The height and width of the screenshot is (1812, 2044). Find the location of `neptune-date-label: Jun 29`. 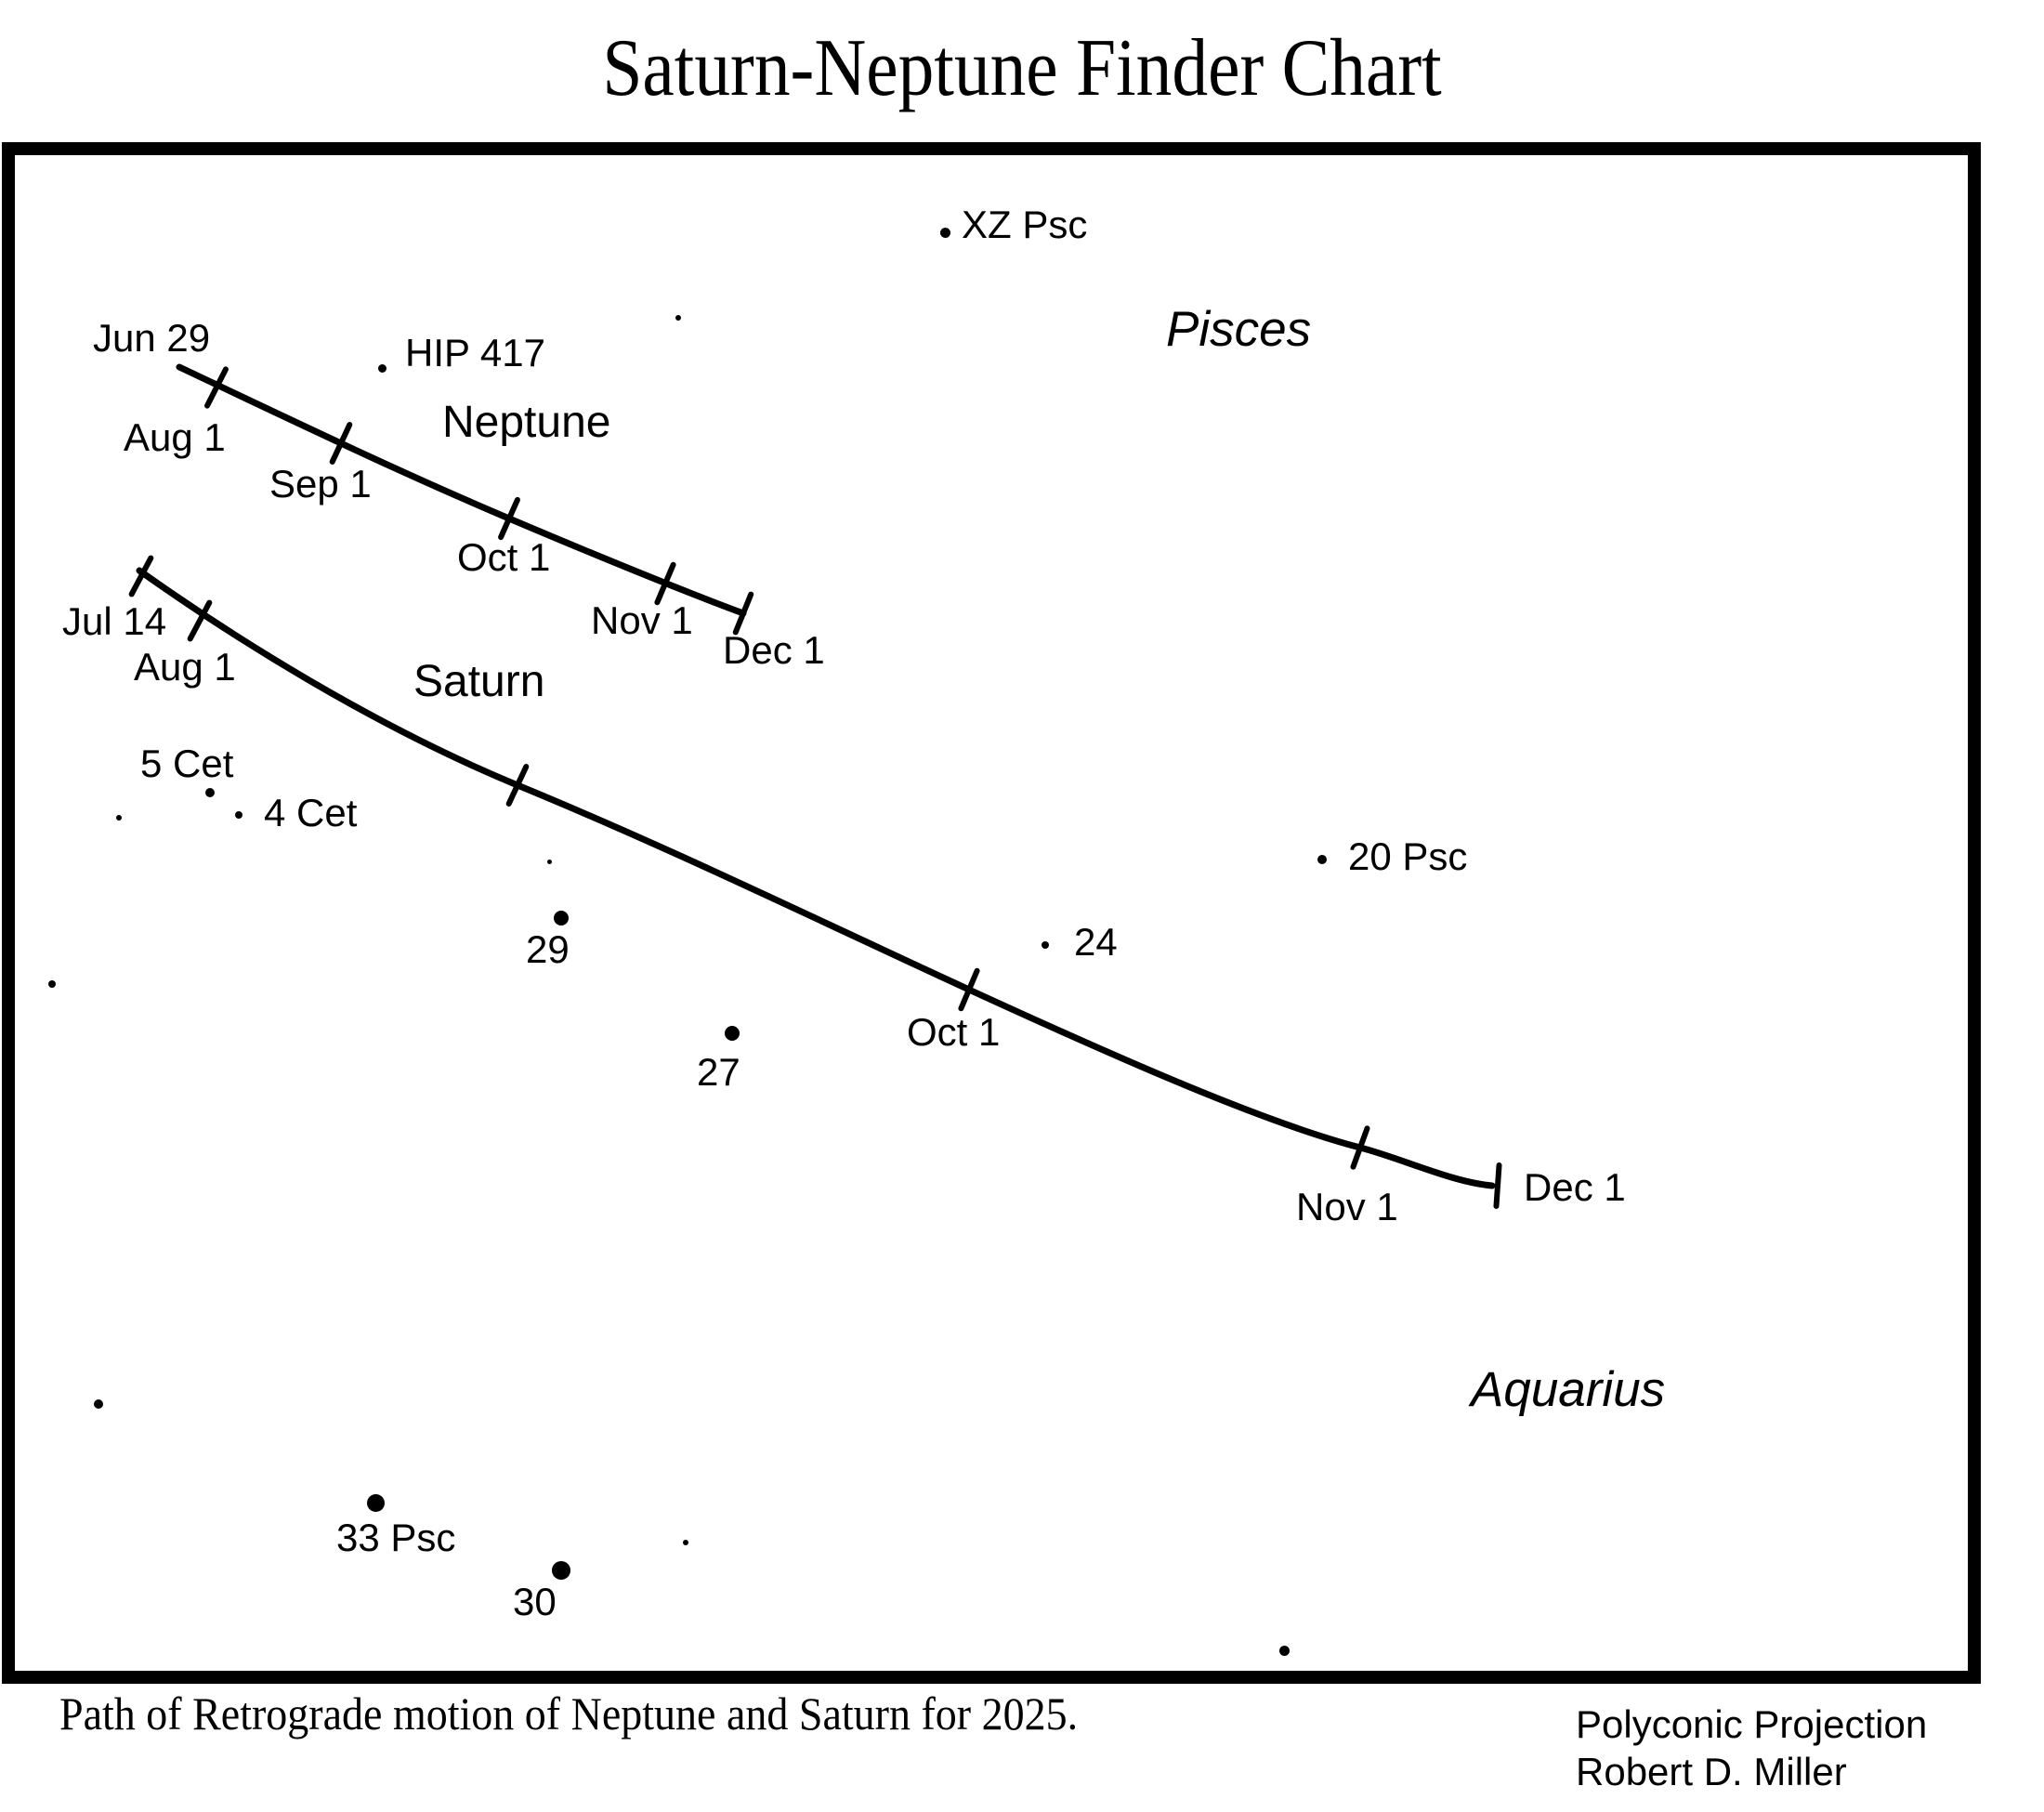

neptune-date-label: Jun 29 is located at coordinates (152, 338).